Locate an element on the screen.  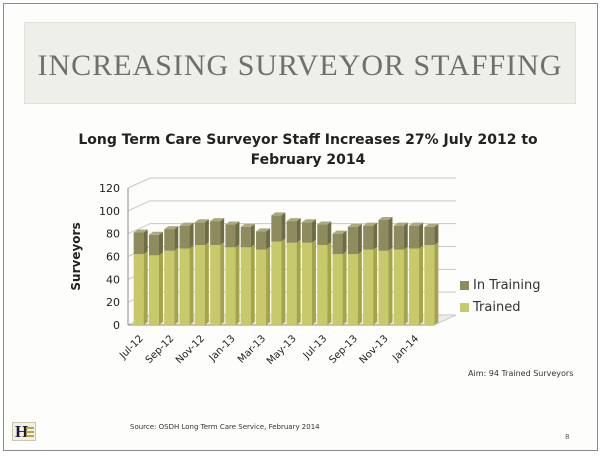
legend-swatch-trained is located at coordinates (464, 307).